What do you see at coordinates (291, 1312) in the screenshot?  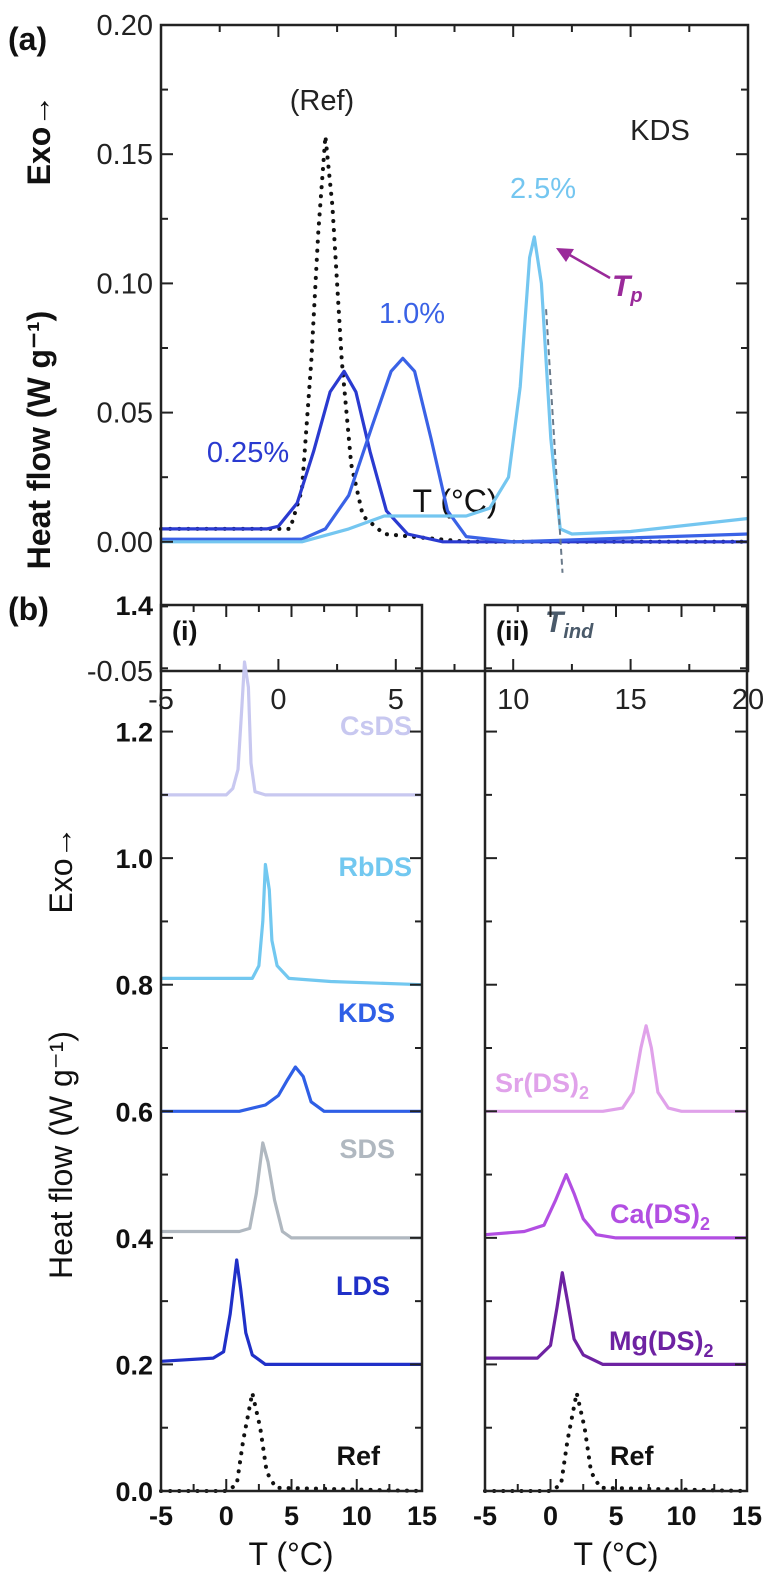 I see `series-line-lds` at bounding box center [291, 1312].